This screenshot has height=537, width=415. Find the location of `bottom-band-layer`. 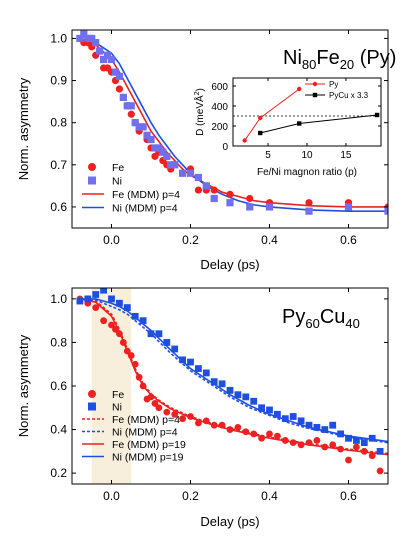

bottom-band-layer is located at coordinates (111, 386).